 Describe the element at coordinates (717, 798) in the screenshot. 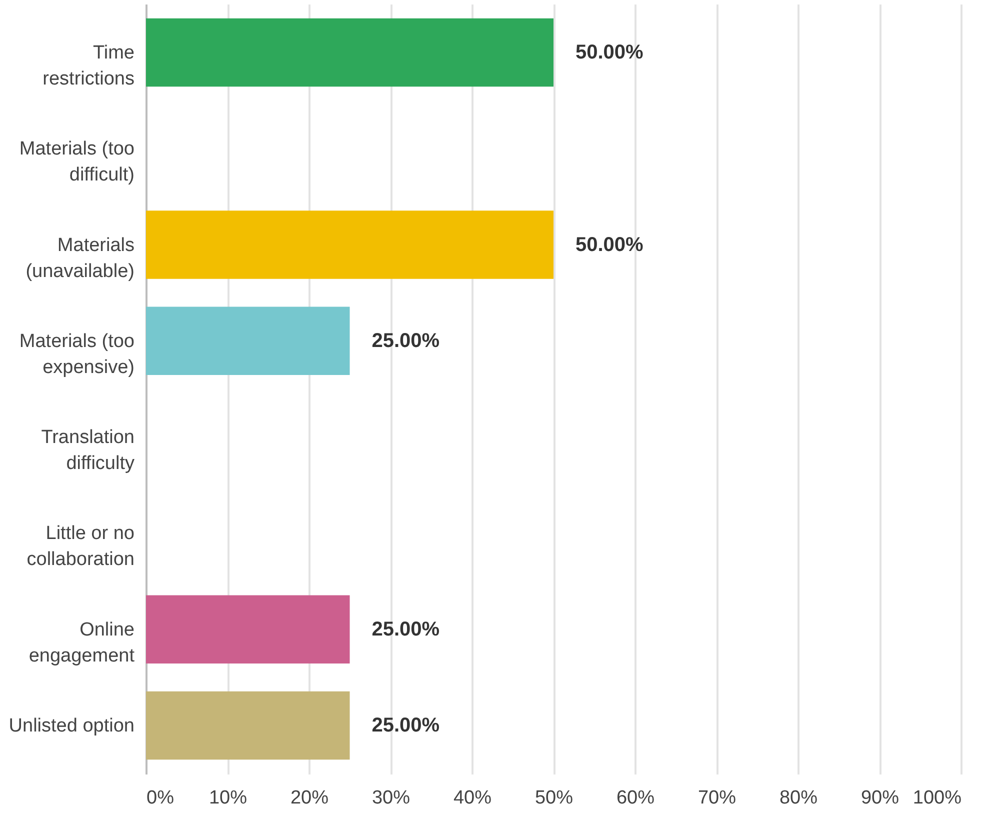

I see `x-tick-label: 70%` at that location.